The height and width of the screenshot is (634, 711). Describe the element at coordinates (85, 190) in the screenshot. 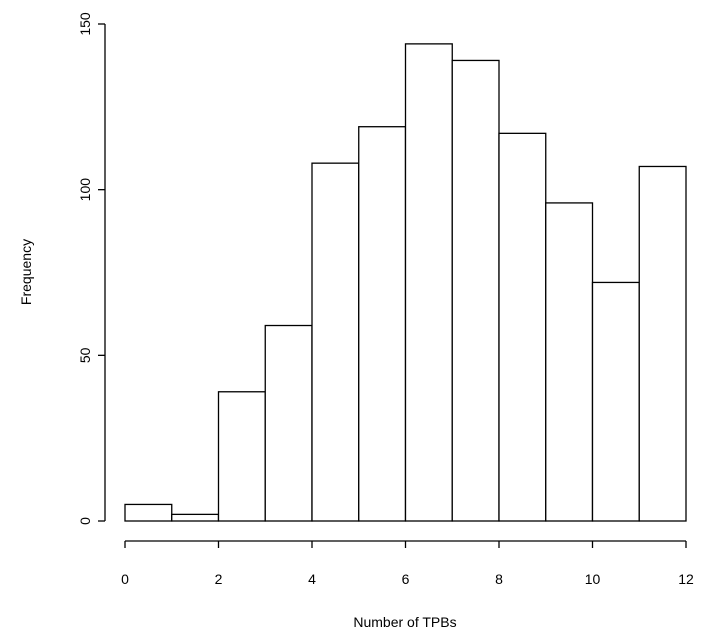

I see `y-tick-label: 100` at that location.